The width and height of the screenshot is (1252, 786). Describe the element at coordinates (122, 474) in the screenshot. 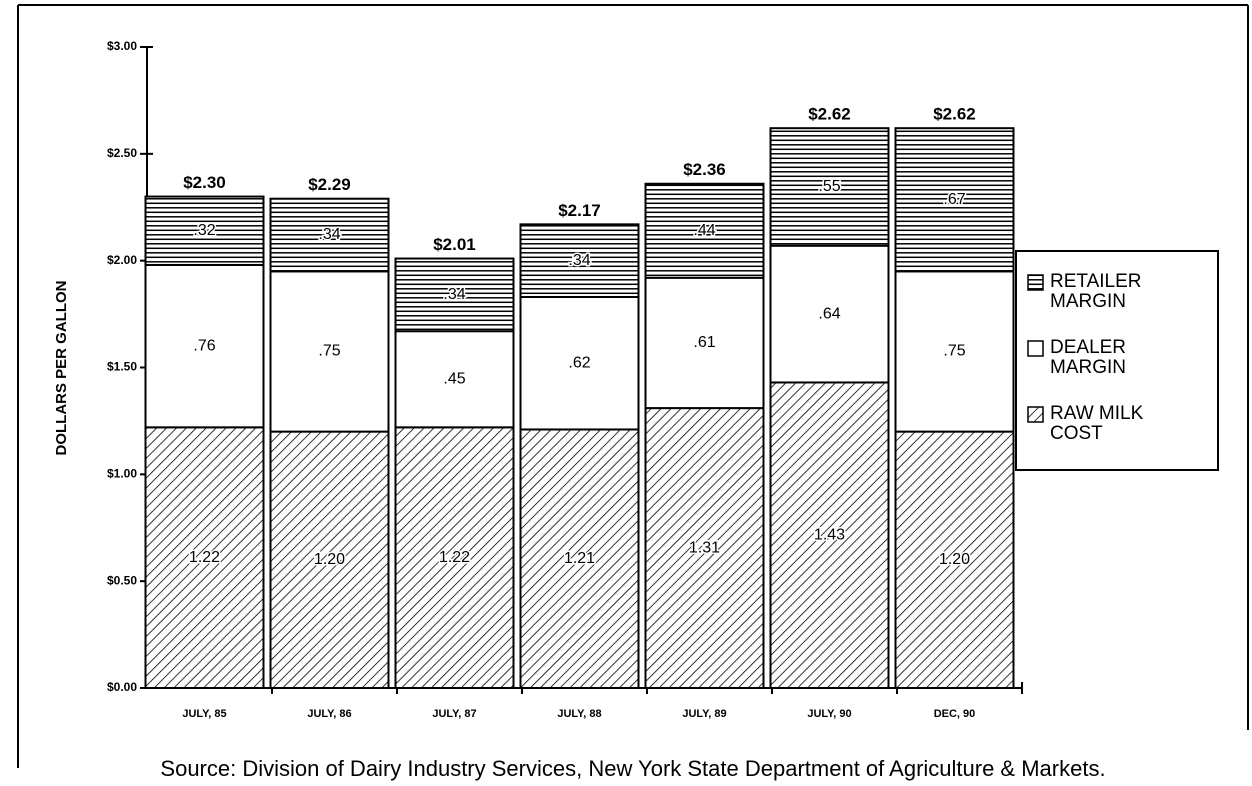

I see `y-tick-label: $1.00` at that location.